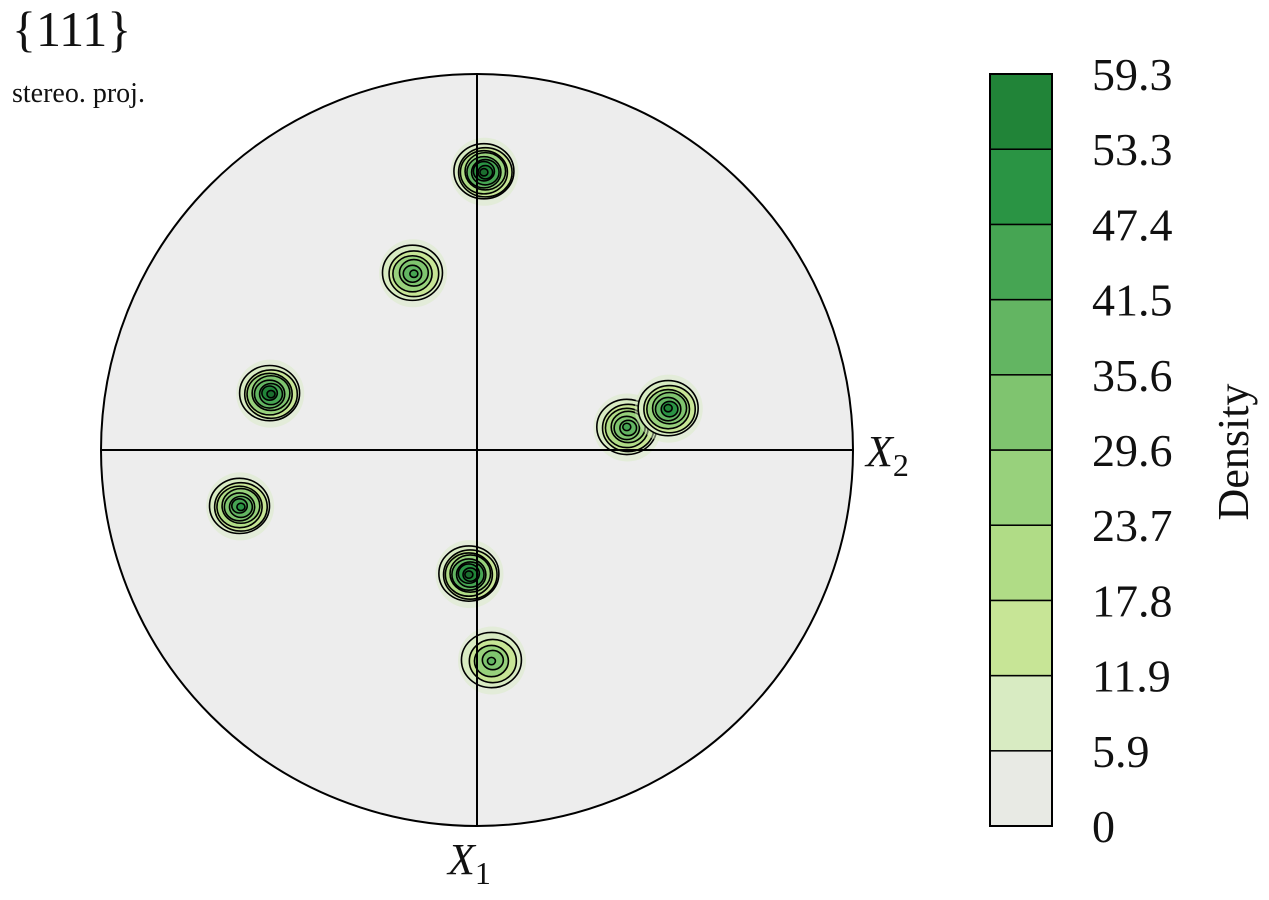 The height and width of the screenshot is (900, 1269). I want to click on colorbar-tick-label: 0, so click(1103, 826).